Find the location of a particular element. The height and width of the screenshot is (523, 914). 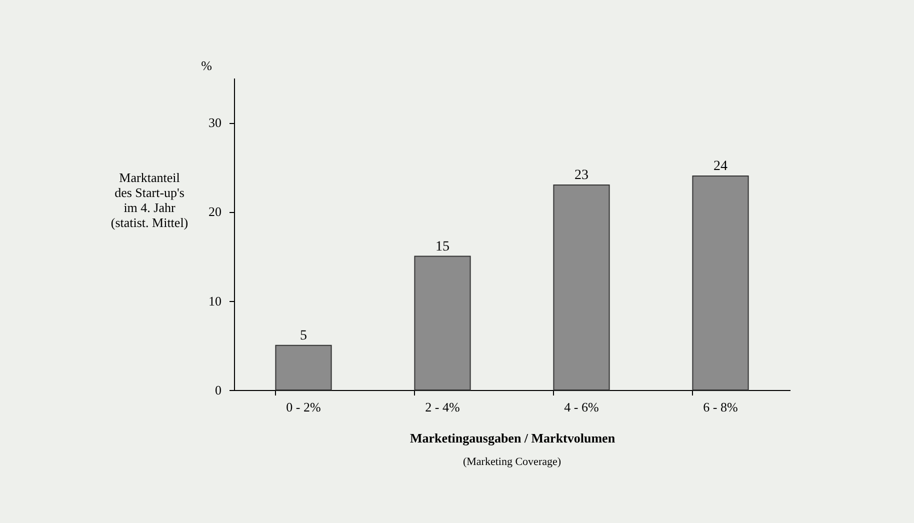

y-tick-label: 20 is located at coordinates (215, 212).